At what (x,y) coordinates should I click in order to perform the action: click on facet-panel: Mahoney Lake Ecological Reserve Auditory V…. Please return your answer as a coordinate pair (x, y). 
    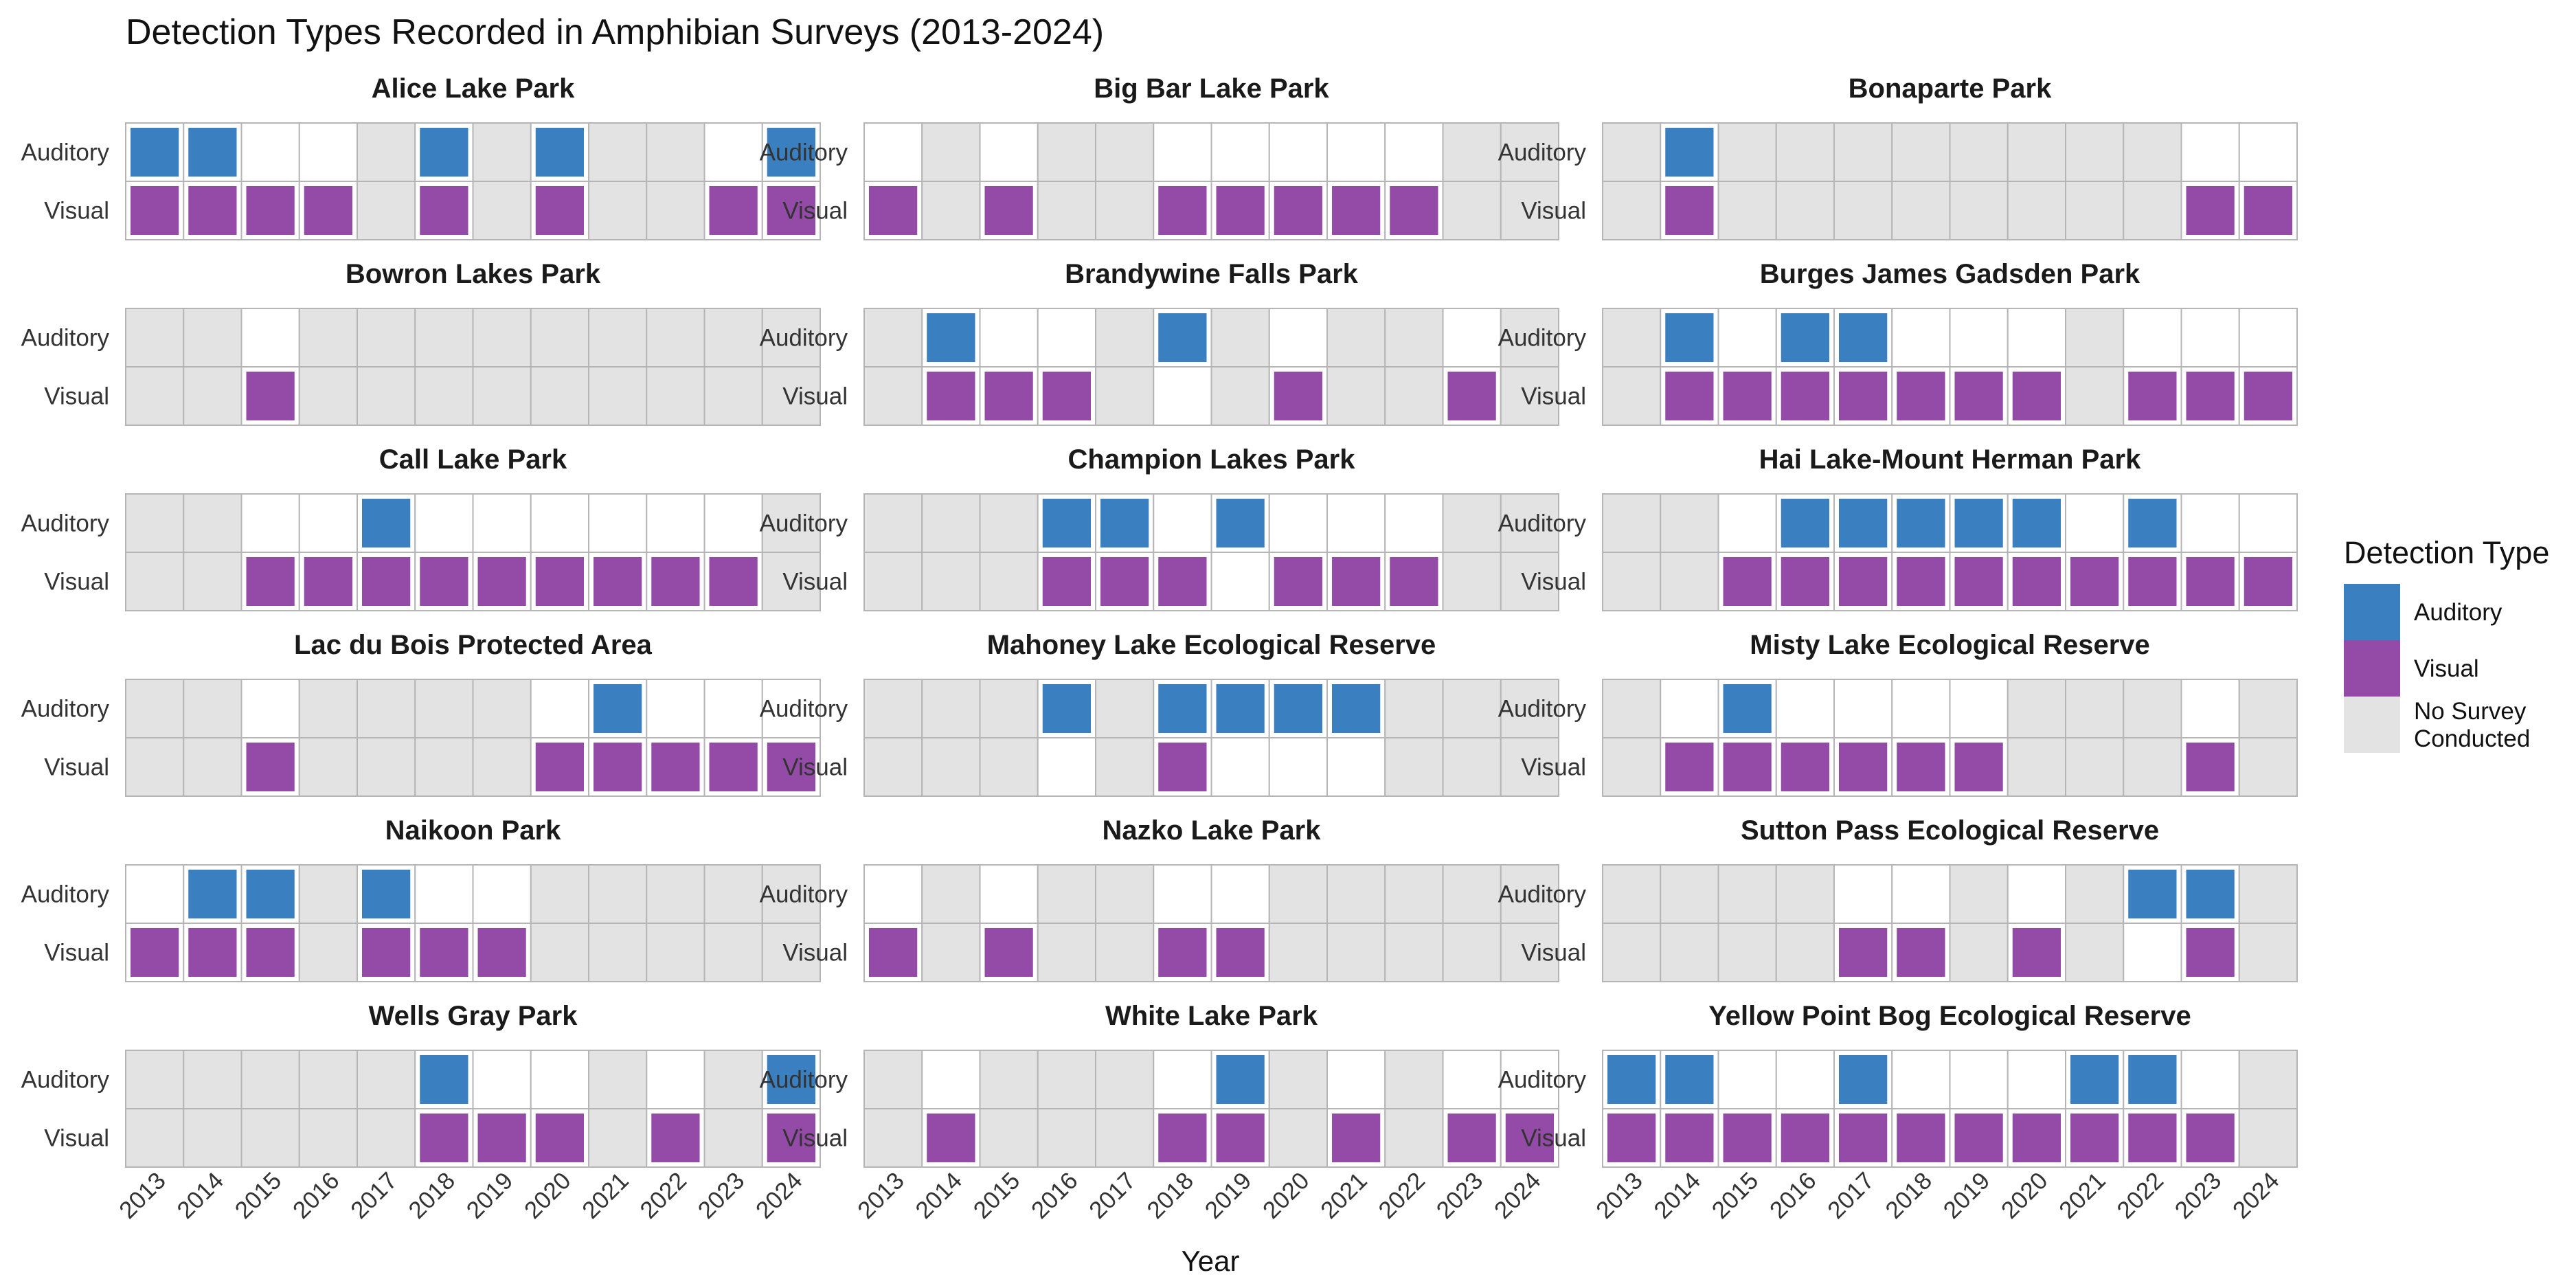
    Looking at the image, I should click on (1159, 713).